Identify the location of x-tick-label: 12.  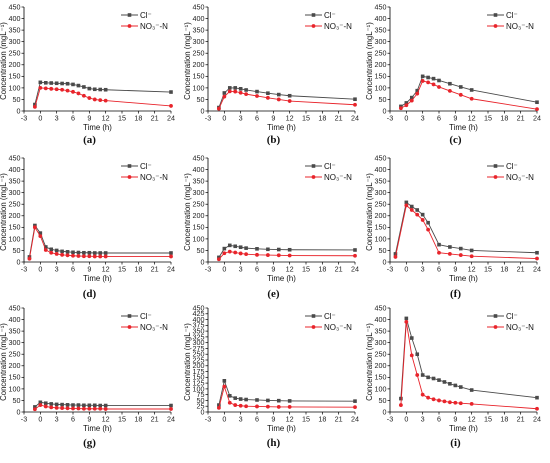
(472, 269).